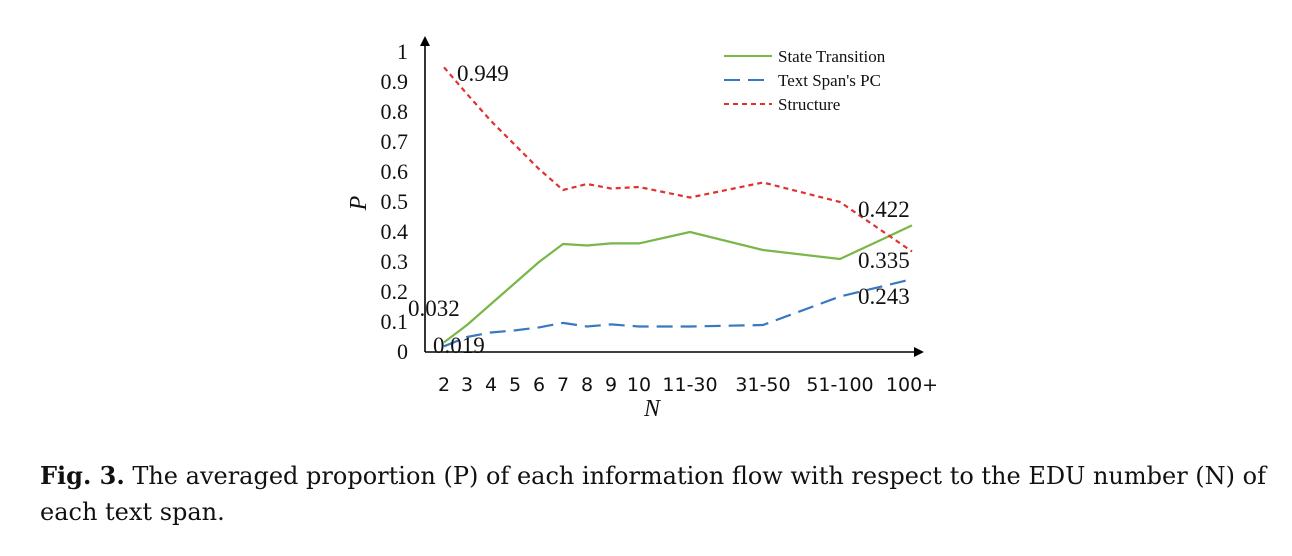  What do you see at coordinates (395, 261) in the screenshot?
I see `y-tick-label: 0.3` at bounding box center [395, 261].